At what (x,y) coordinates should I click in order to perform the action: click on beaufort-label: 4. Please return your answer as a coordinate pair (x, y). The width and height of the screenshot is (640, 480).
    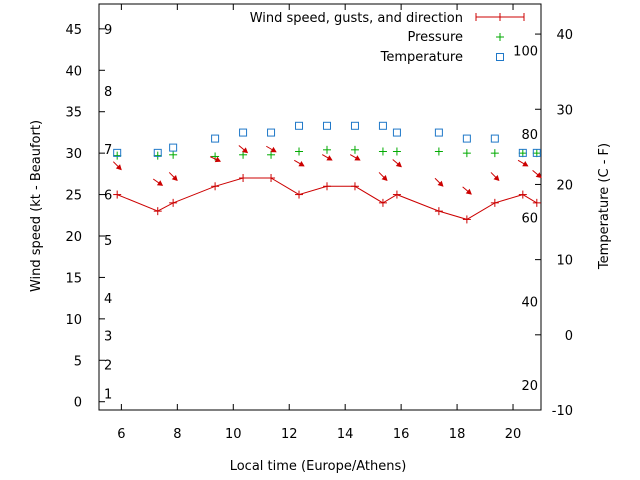
    Looking at the image, I should click on (108, 299).